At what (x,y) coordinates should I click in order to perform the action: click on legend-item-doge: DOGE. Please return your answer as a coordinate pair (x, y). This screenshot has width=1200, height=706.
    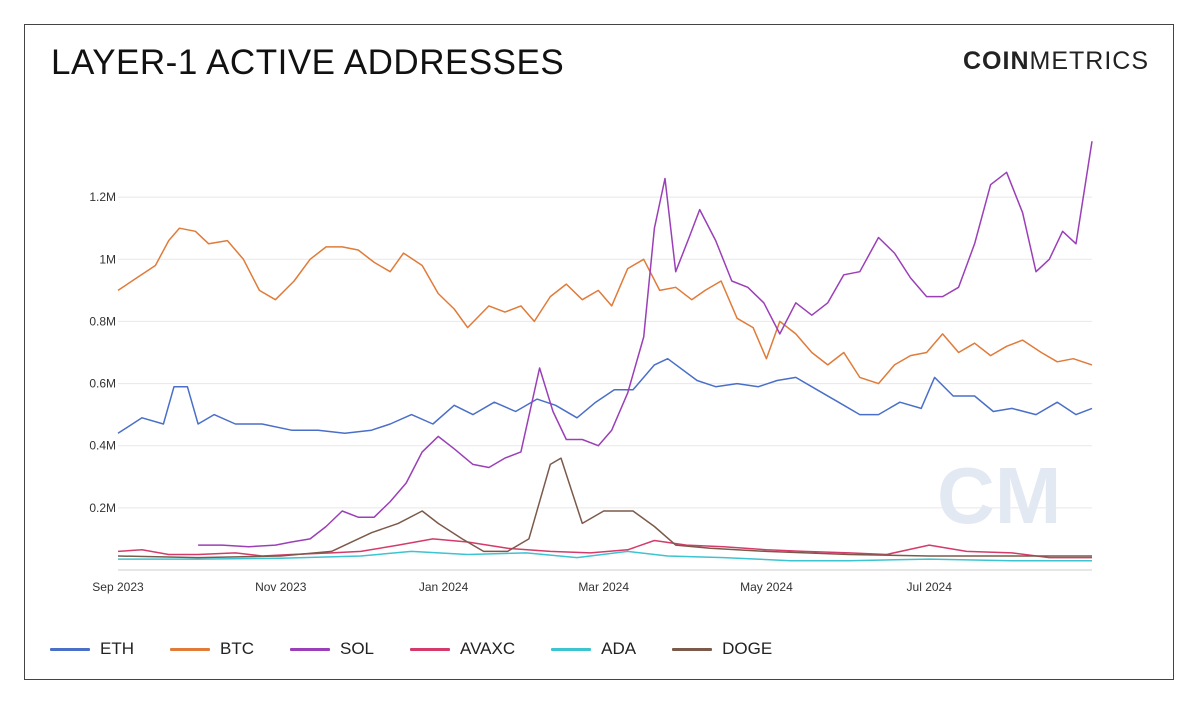
    Looking at the image, I should click on (722, 649).